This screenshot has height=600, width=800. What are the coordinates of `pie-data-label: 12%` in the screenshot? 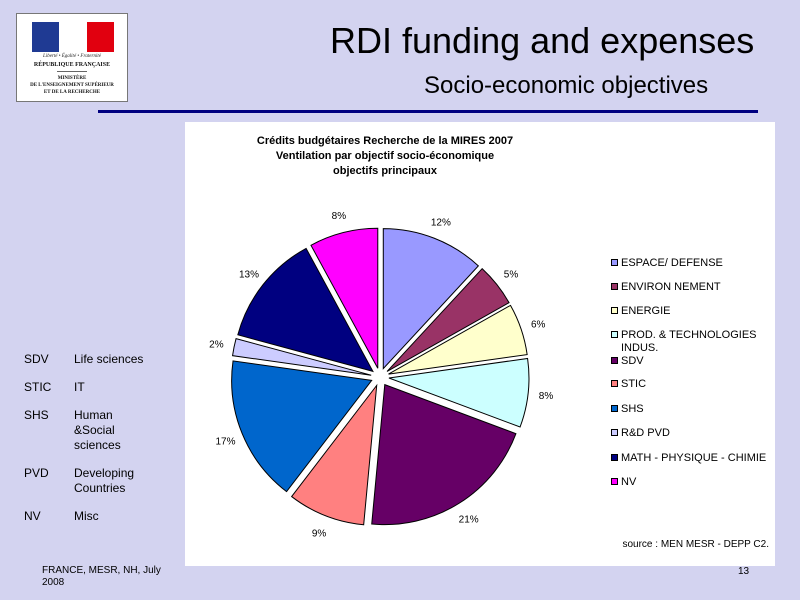 It's located at (441, 222).